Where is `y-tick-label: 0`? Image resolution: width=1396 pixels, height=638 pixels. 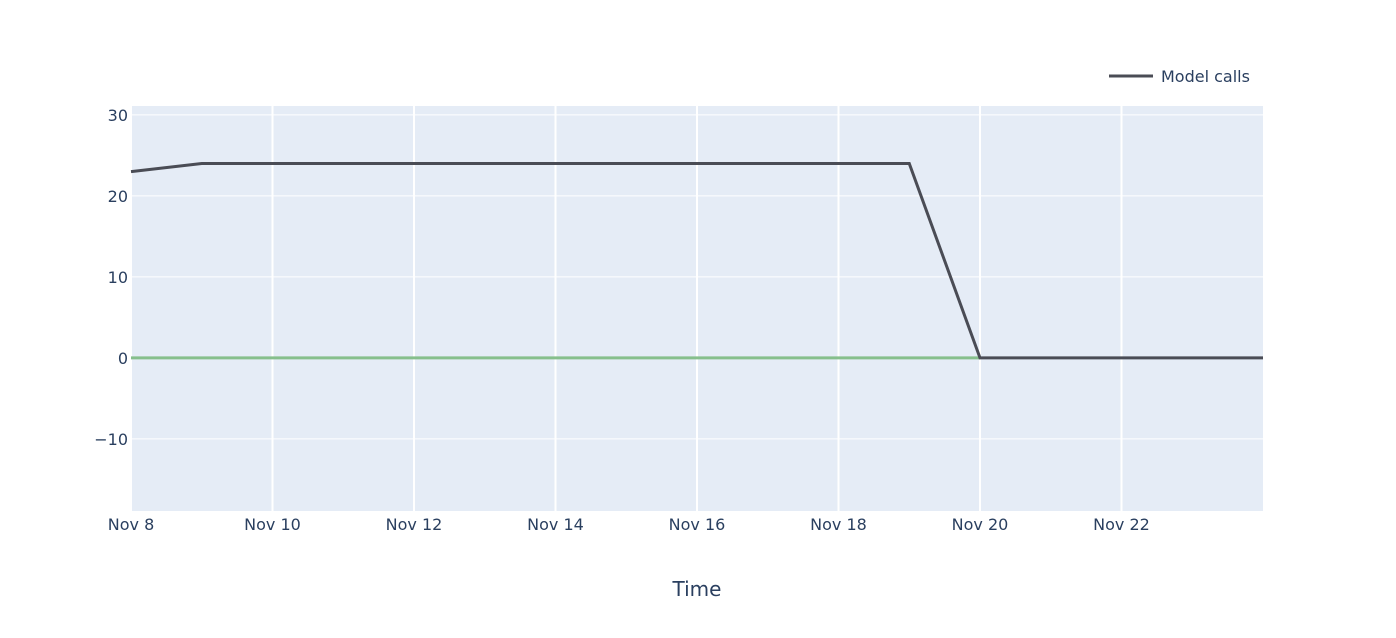 y-tick-label: 0 is located at coordinates (123, 358).